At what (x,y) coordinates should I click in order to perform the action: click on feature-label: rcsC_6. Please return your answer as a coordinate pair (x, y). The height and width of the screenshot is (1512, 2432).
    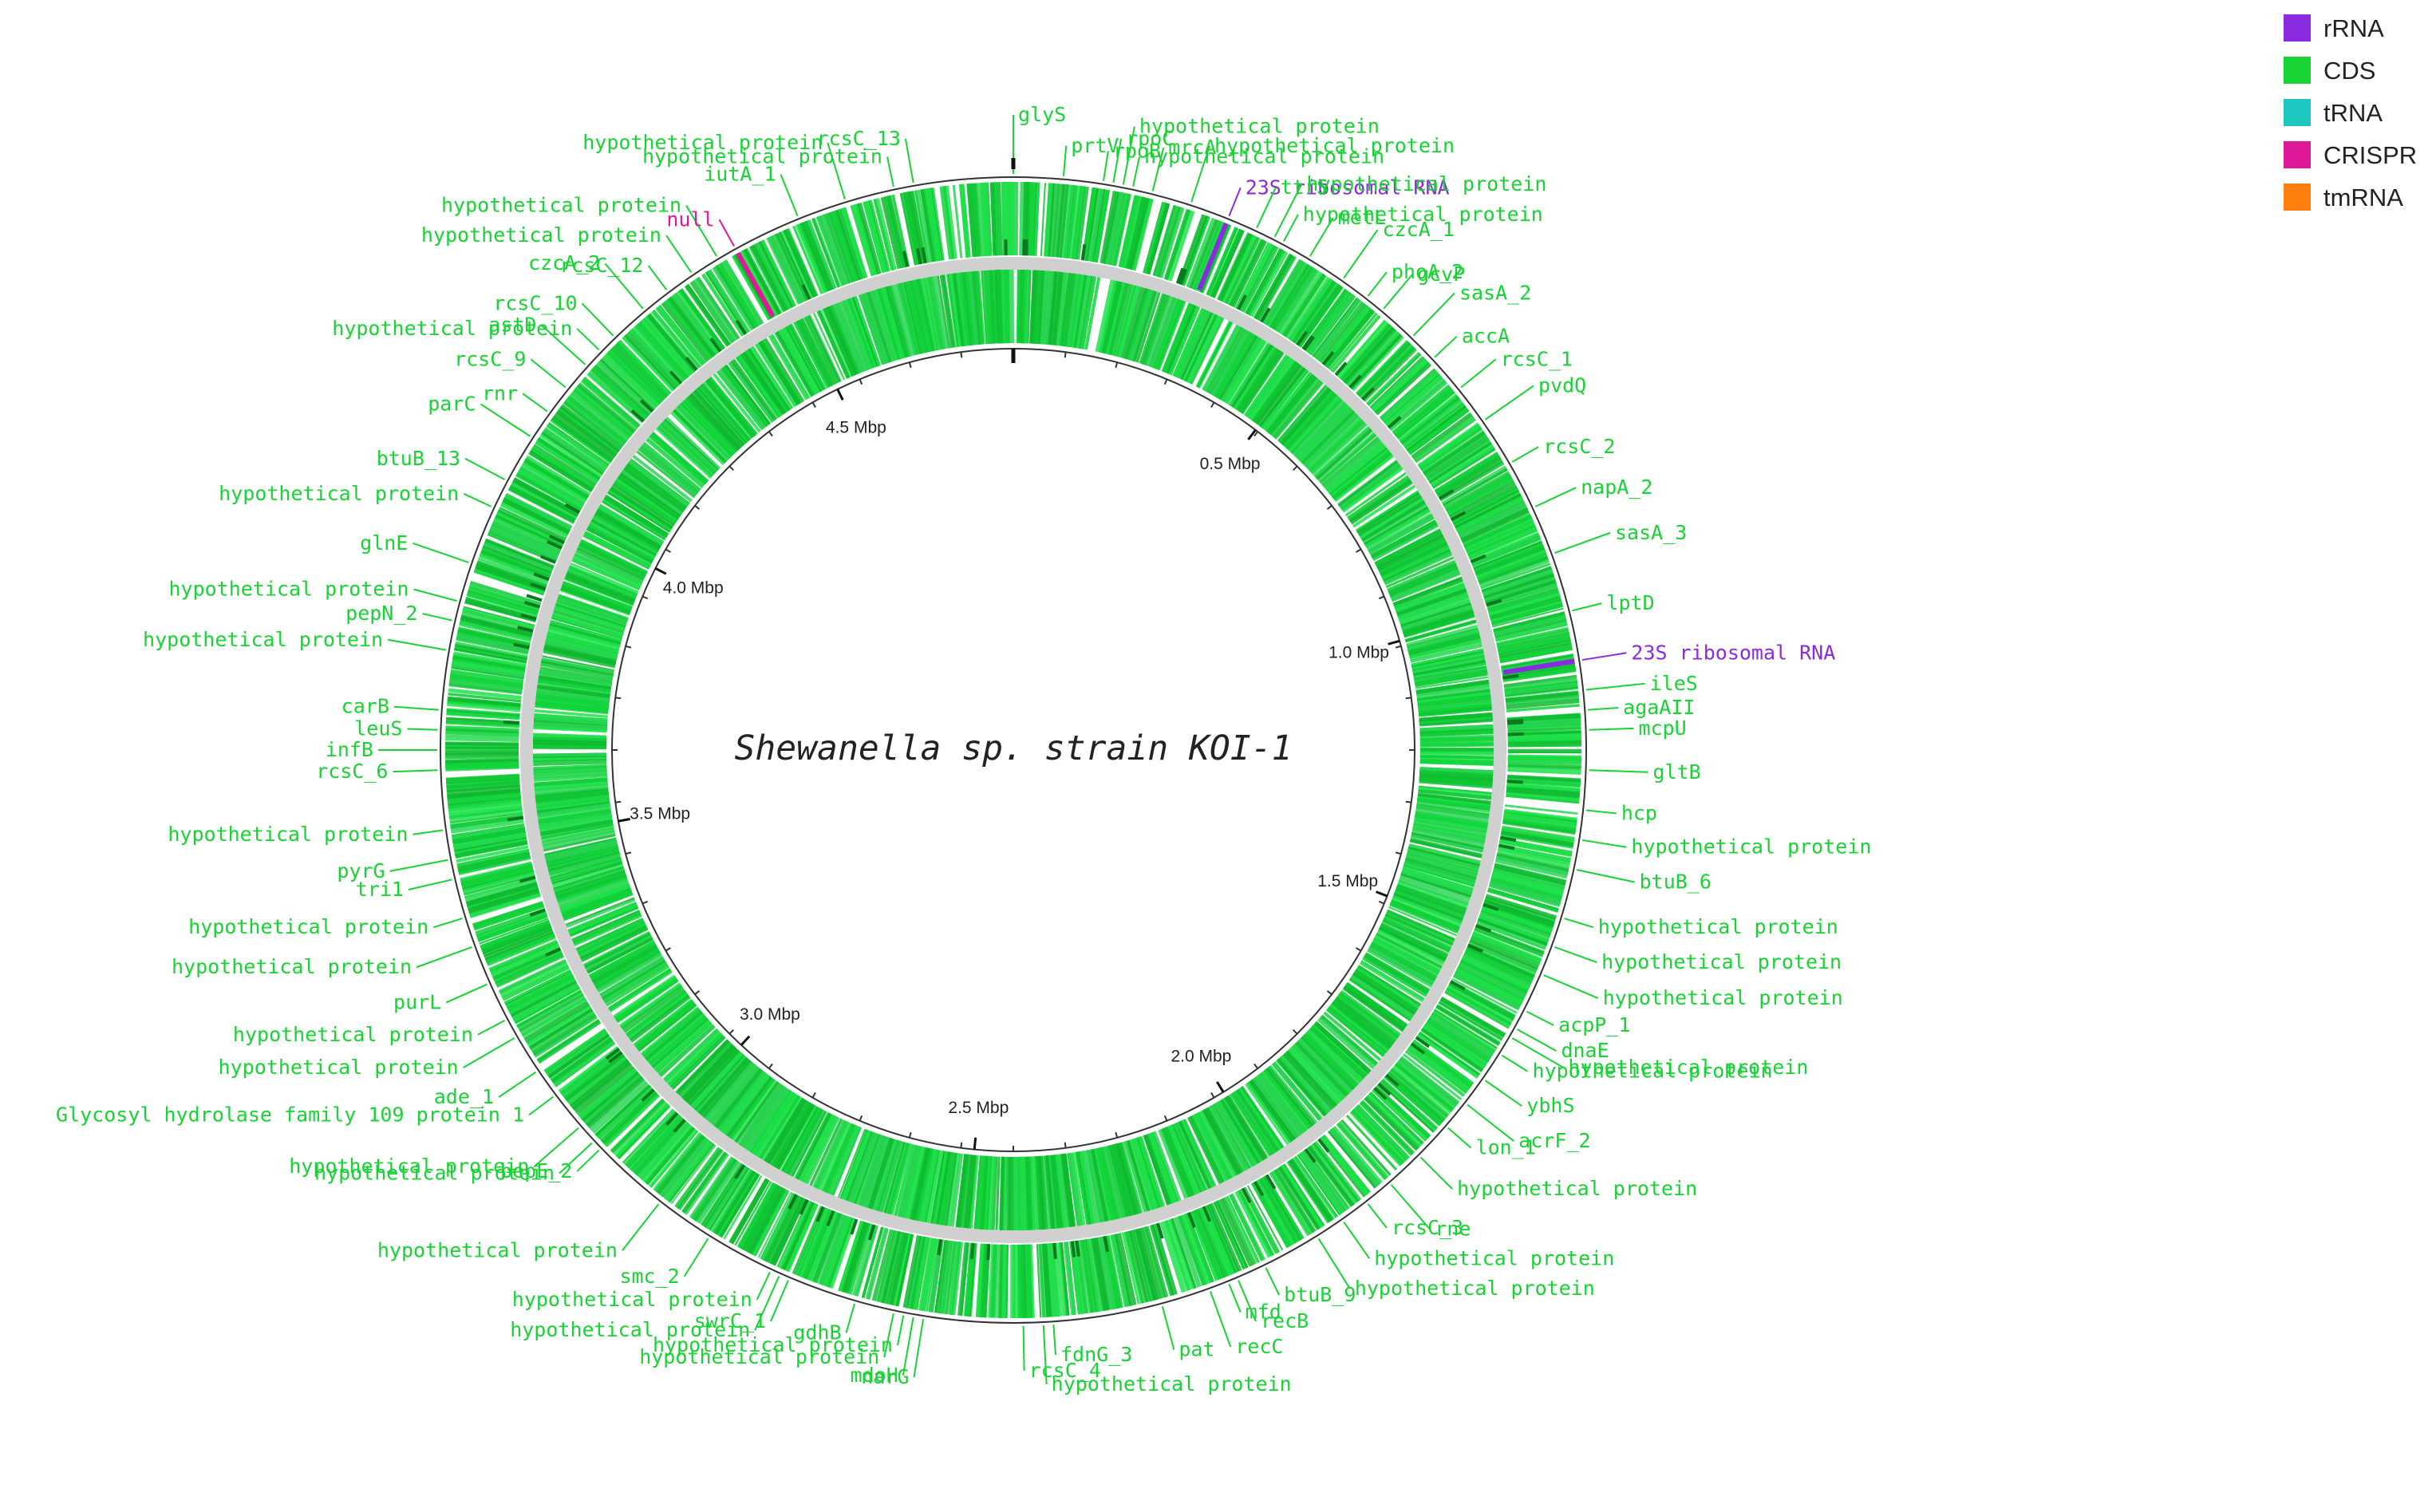
    Looking at the image, I should click on (352, 771).